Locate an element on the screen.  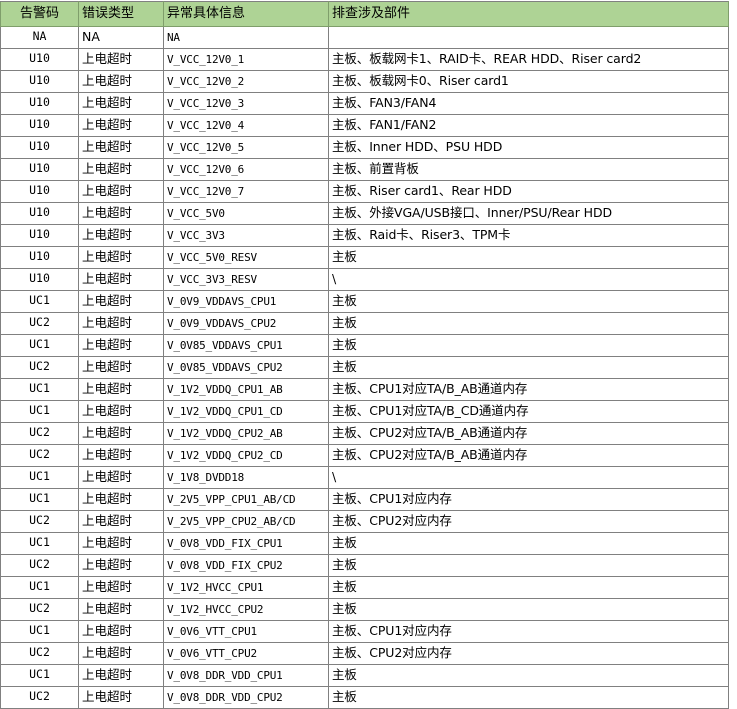
cell-related-parts: 主板、板载网卡0、Riser card1 is located at coordinates (528, 81).